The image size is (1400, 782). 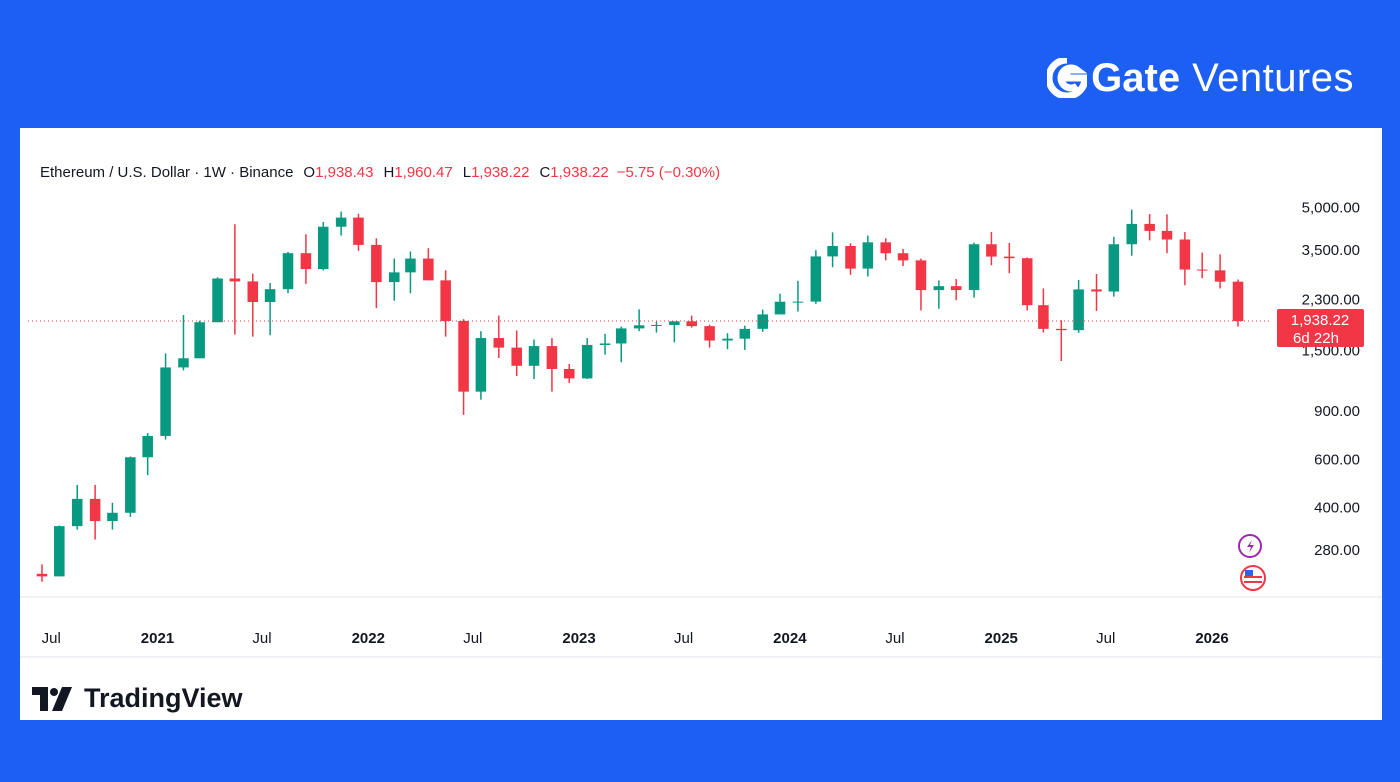 What do you see at coordinates (1273, 77) in the screenshot?
I see `brand-suffix: Ventures` at bounding box center [1273, 77].